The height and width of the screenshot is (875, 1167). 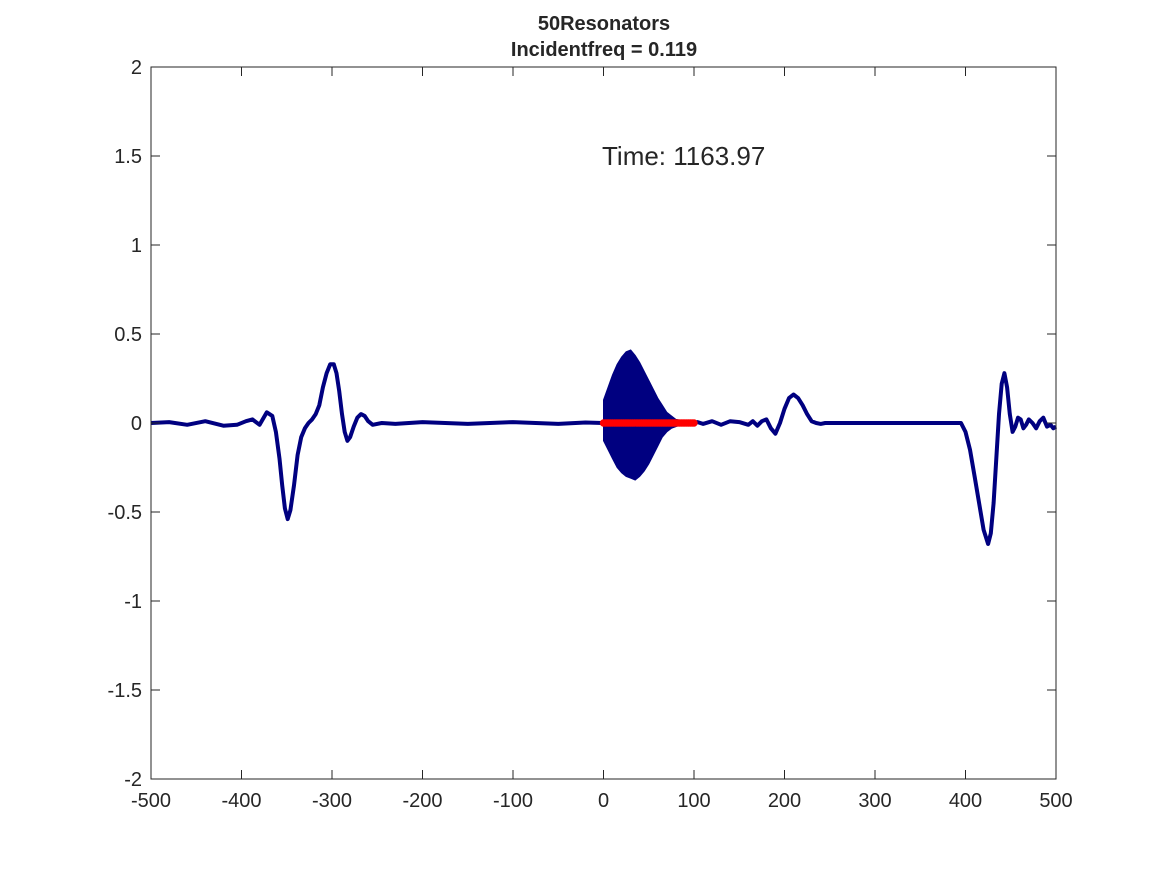 What do you see at coordinates (604, 24) in the screenshot?
I see `chart-title-line-1: 50Resonators` at bounding box center [604, 24].